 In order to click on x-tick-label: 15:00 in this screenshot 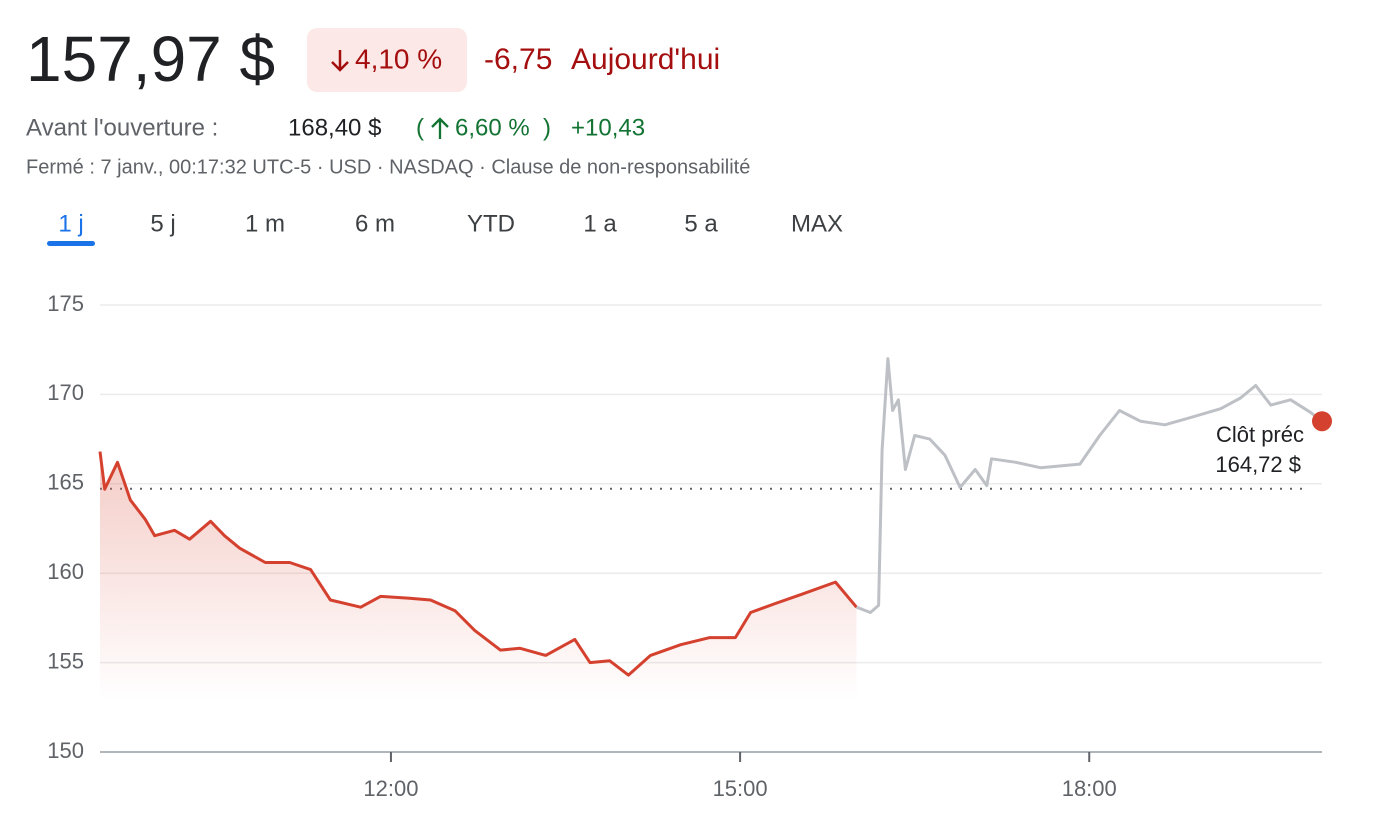, I will do `click(740, 788)`.